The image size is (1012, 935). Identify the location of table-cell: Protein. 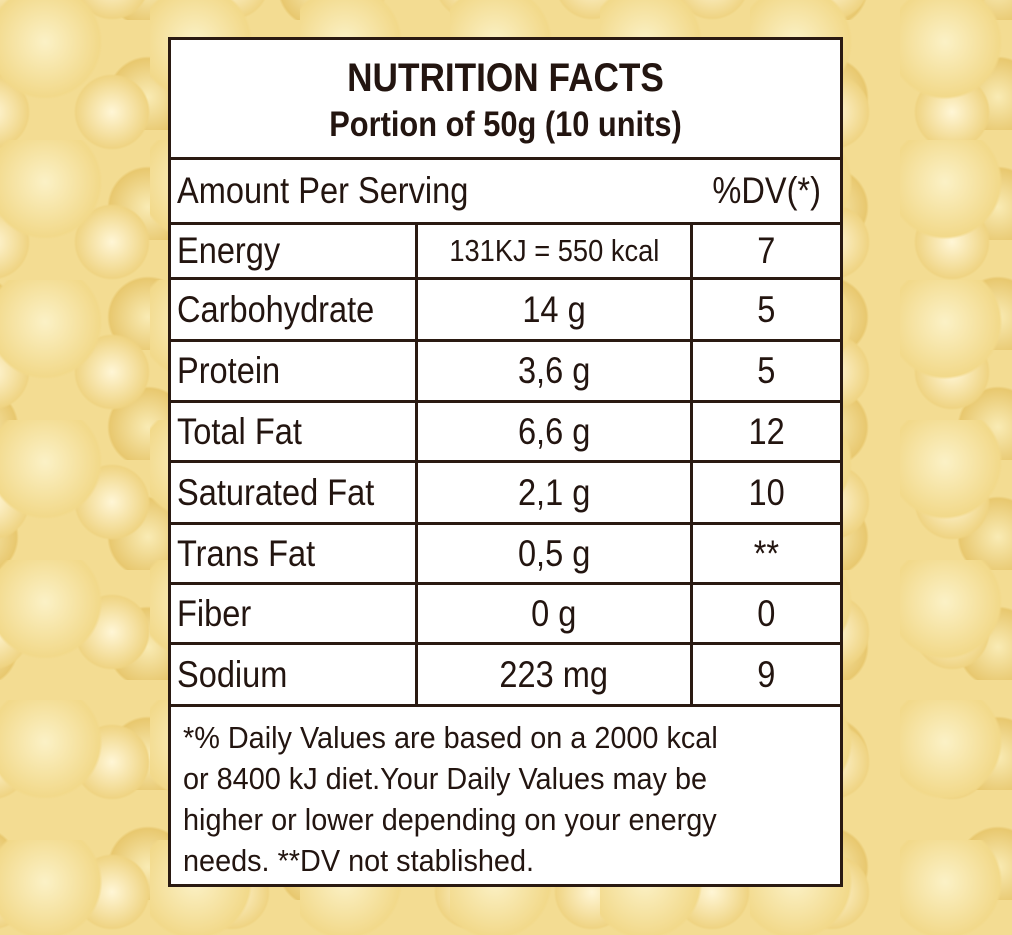
(294, 371).